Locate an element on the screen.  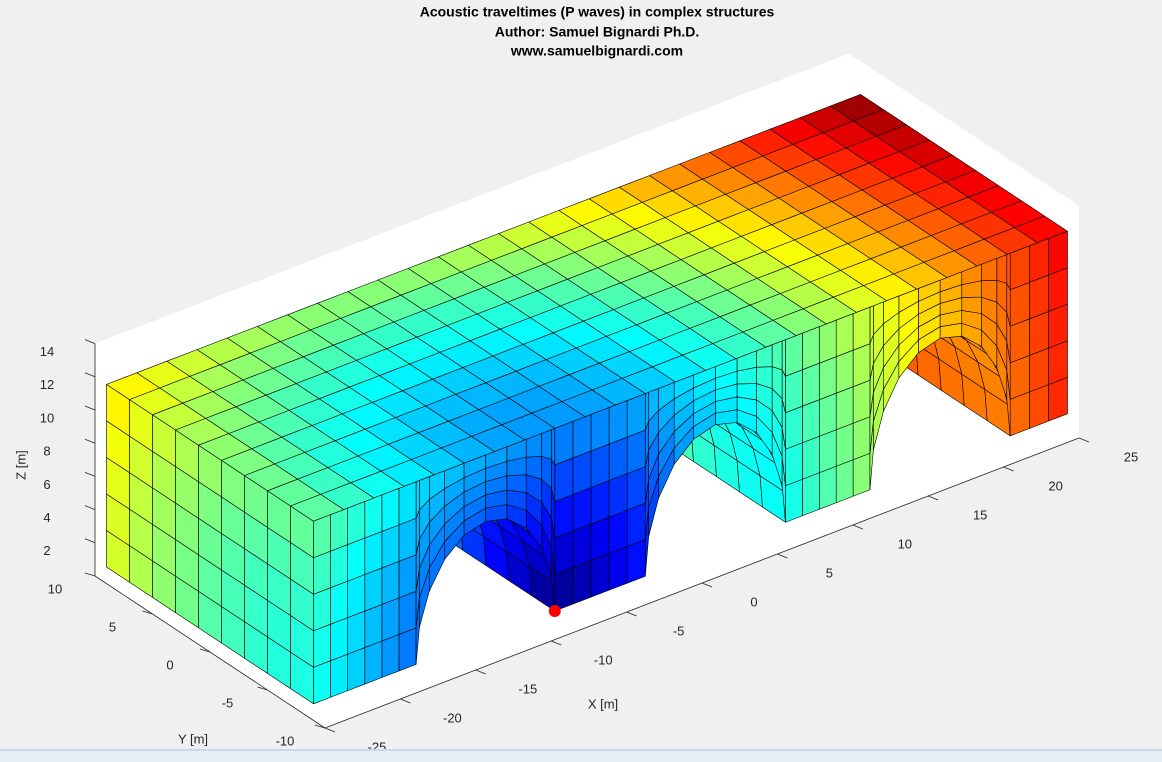
x-tick-label: 25 is located at coordinates (1131, 456).